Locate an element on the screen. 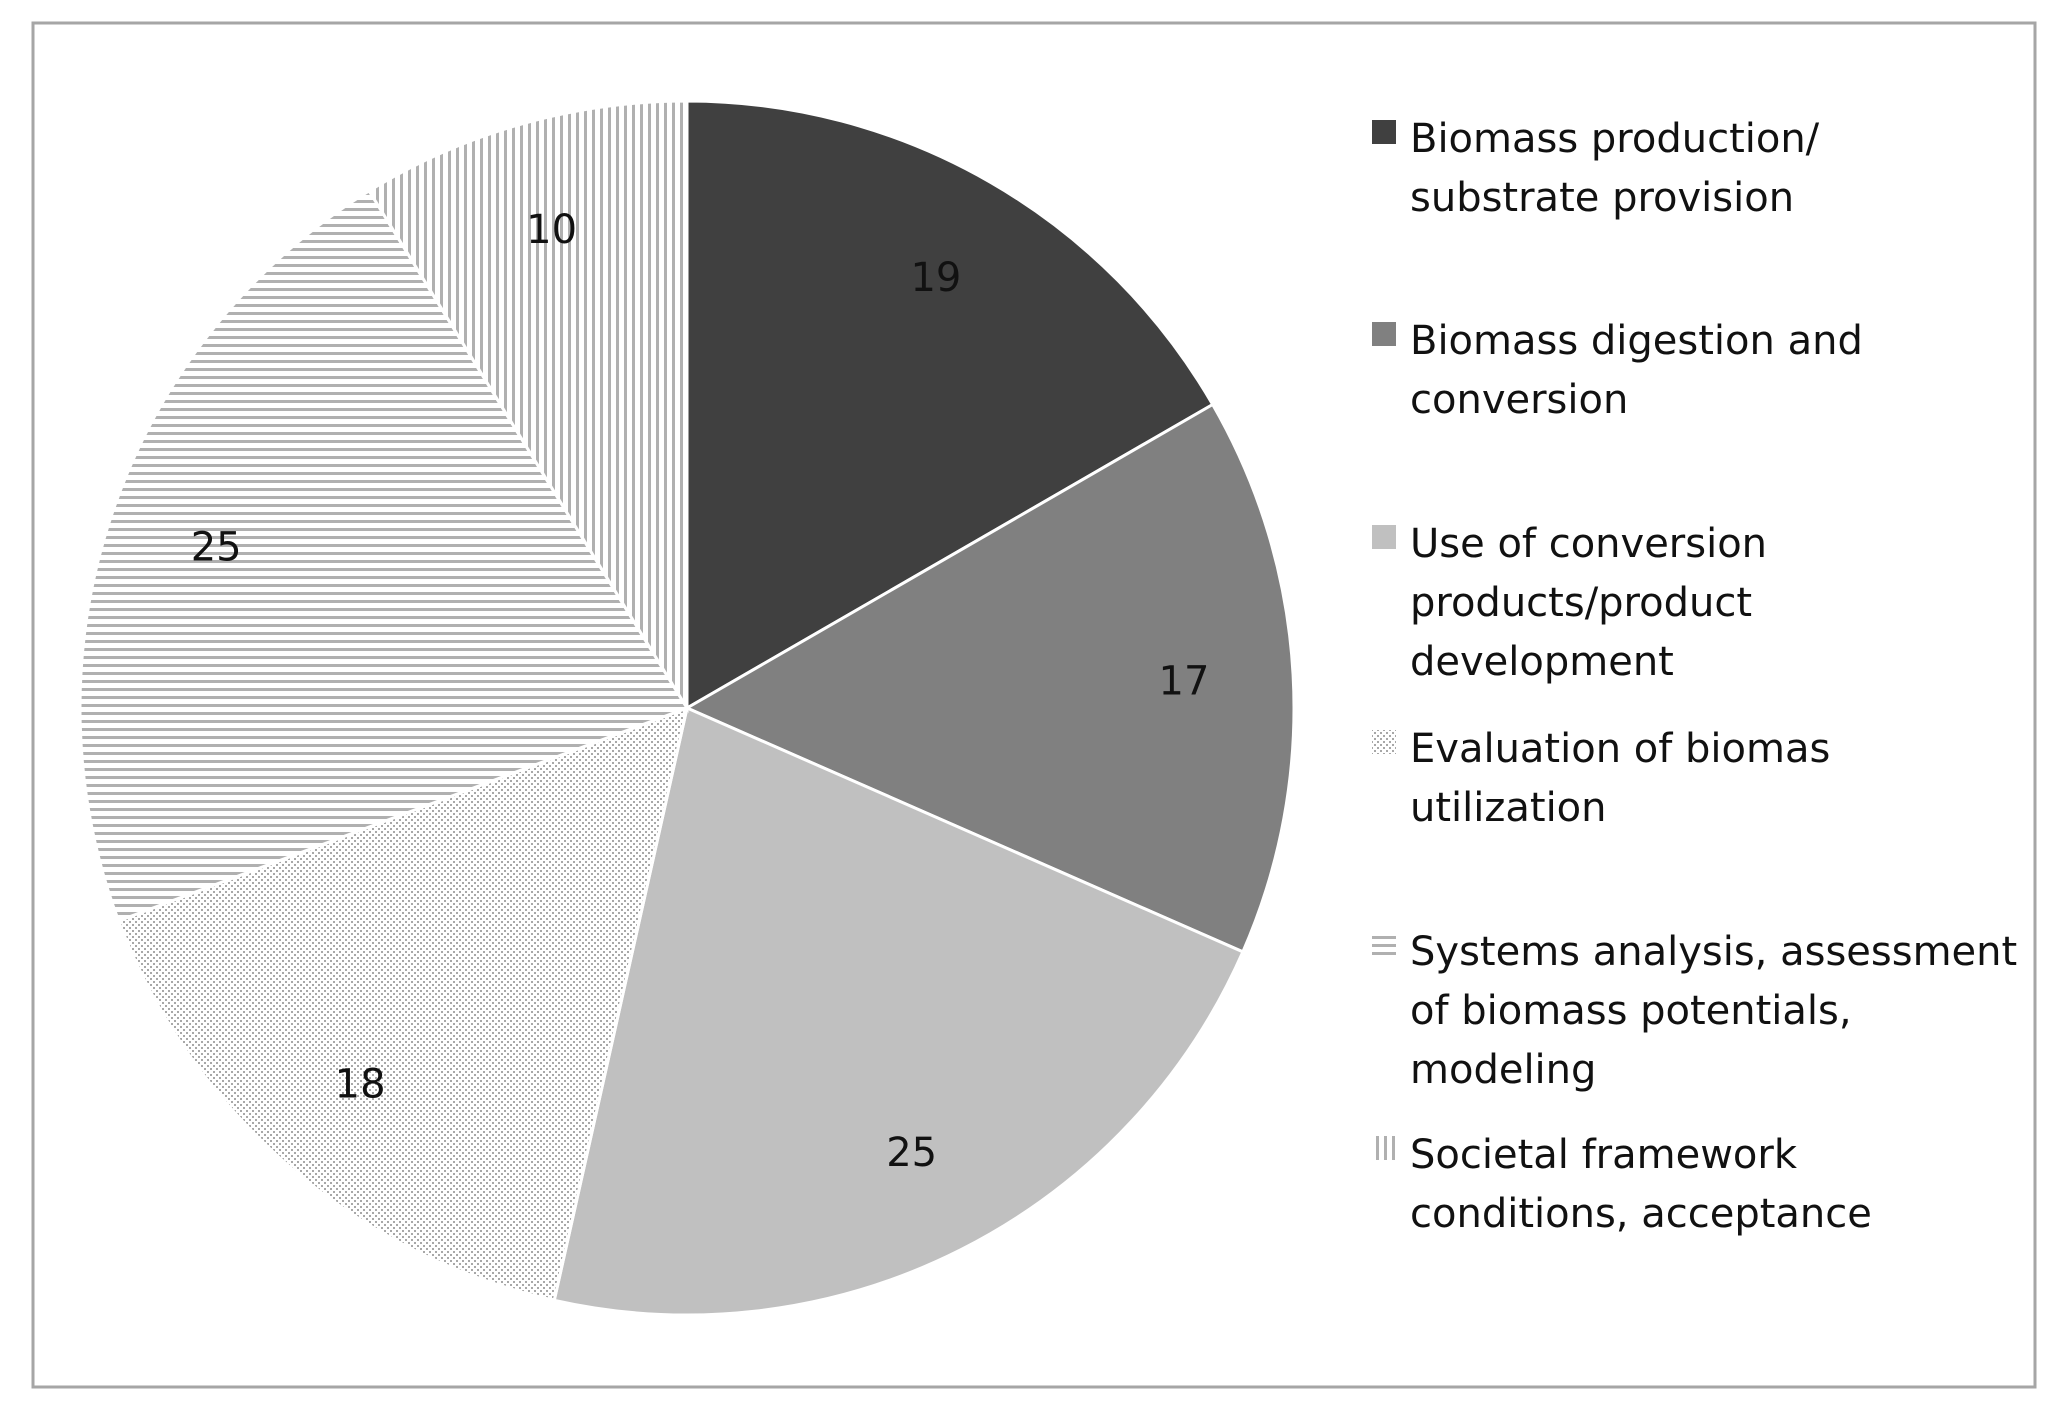 This screenshot has height=1407, width=2061. legend-label-3-line-3: development is located at coordinates (1542, 662).